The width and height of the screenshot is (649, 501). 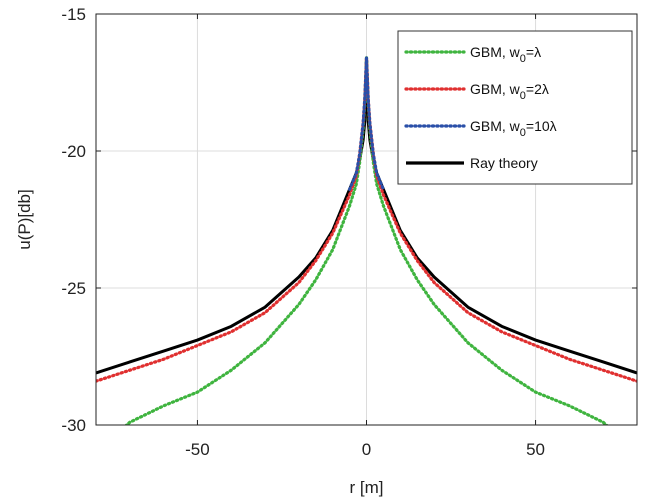 I want to click on y-tick-label: -25, so click(x=73, y=288).